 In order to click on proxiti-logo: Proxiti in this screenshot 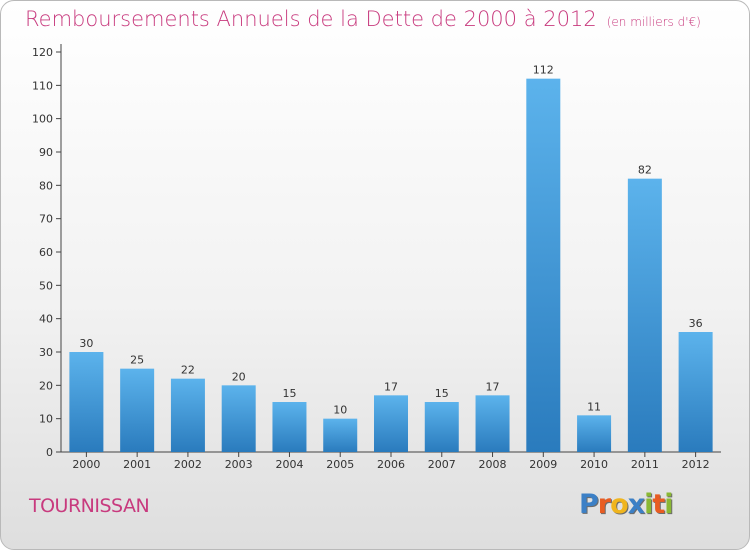, I will do `click(626, 504)`.